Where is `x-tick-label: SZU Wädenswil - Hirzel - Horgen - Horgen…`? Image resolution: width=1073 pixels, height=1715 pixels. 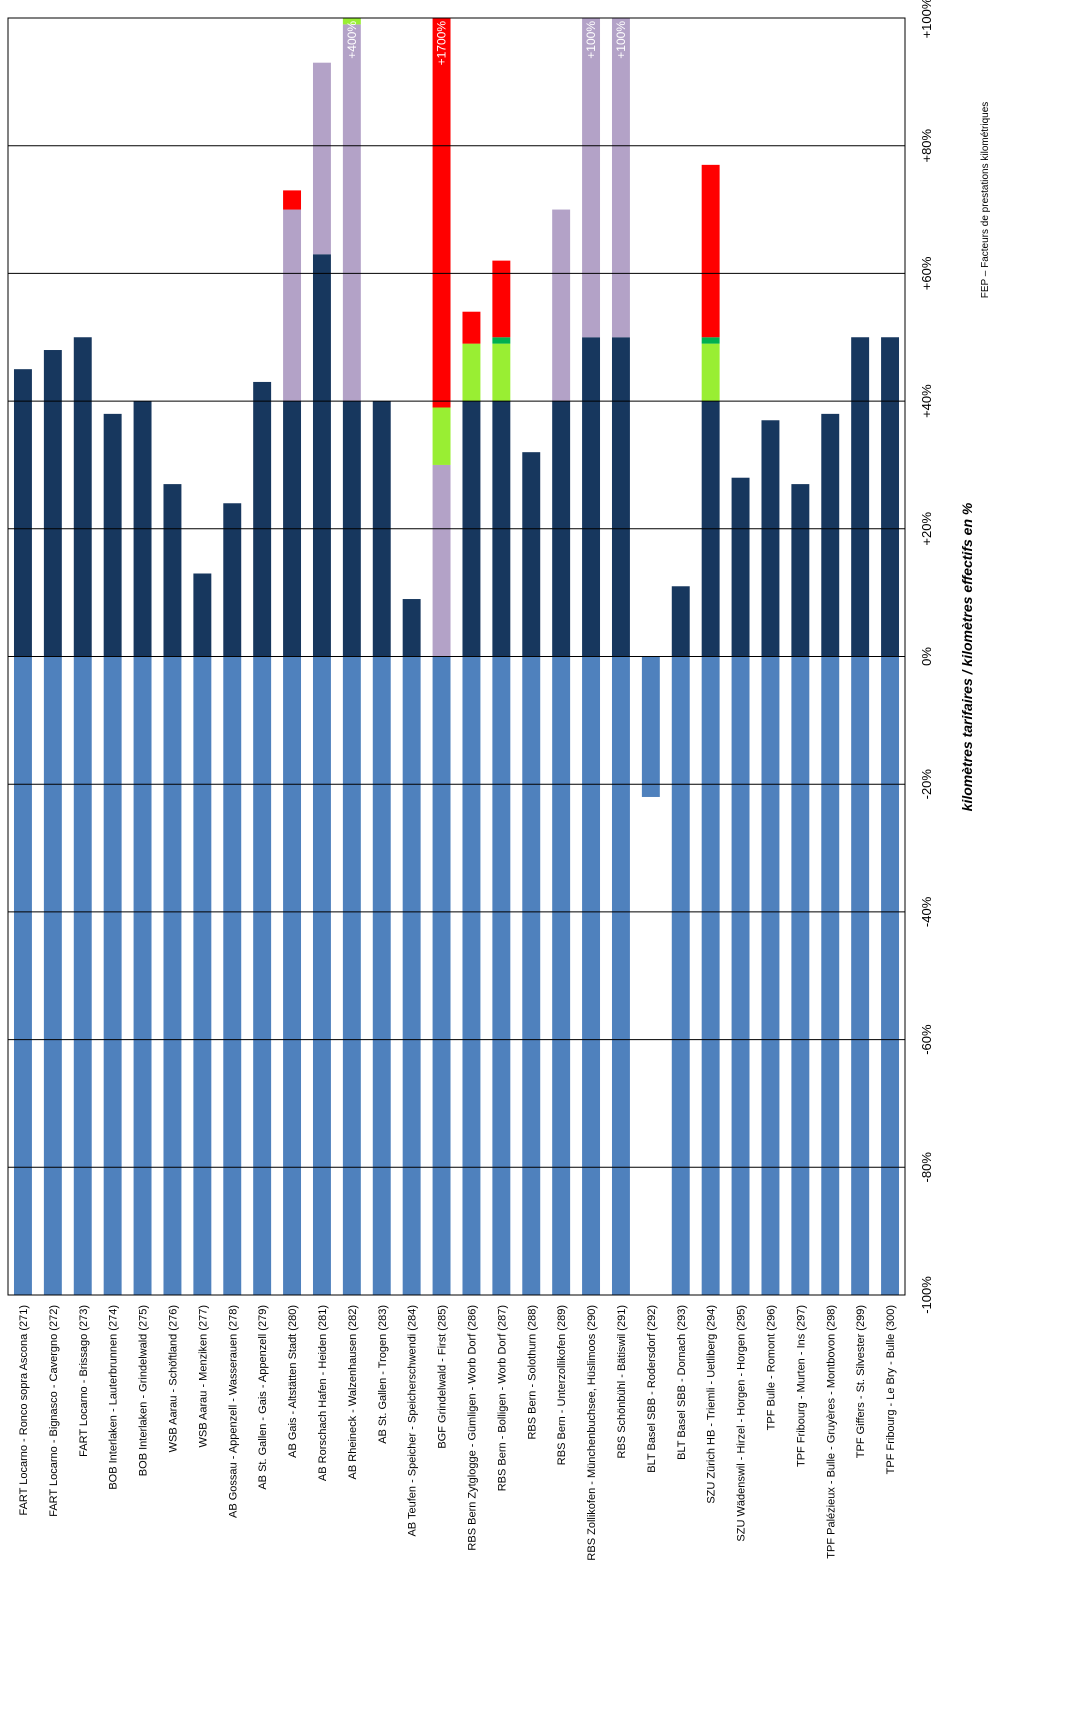
x-tick-label: SZU Wädenswil - Hirzel - Horgen - Horgen… is located at coordinates (742, 1423).